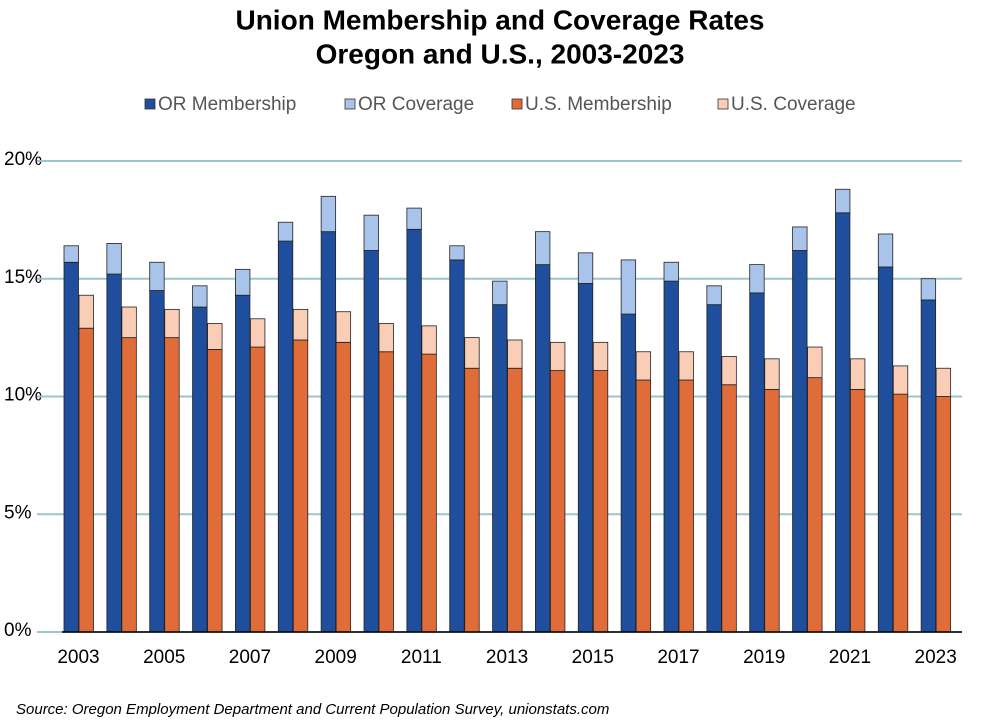 This screenshot has width=1000, height=726. I want to click on x-tick-label: 2009, so click(336, 657).